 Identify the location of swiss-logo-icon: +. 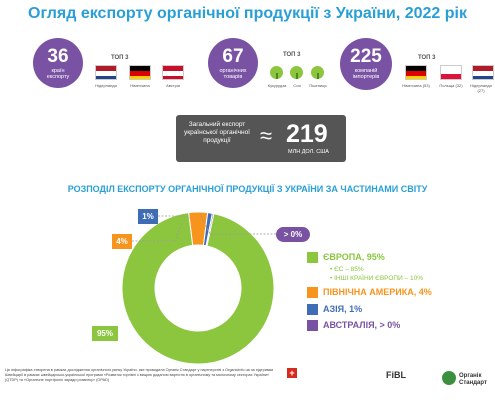
(292, 373).